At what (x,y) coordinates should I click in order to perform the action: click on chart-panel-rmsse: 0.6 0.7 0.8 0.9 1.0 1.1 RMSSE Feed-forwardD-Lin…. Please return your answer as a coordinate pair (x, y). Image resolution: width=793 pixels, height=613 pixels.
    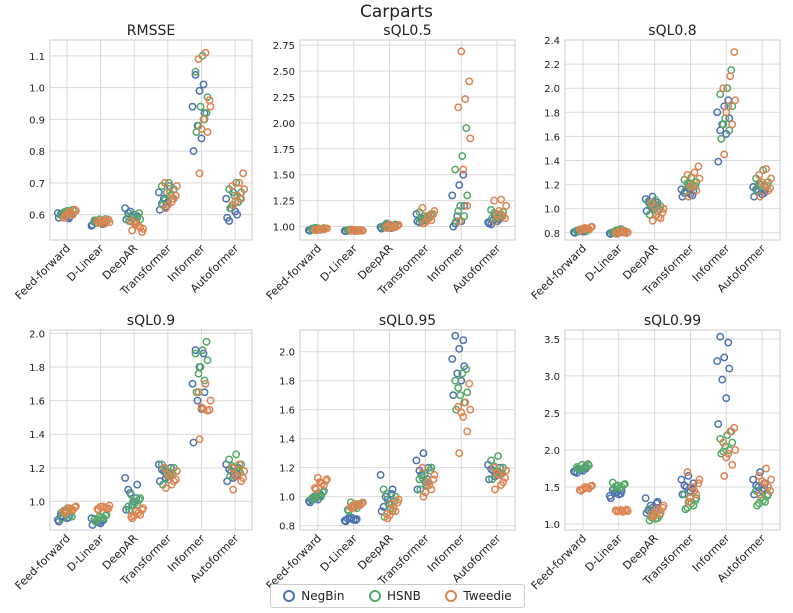
    Looking at the image, I should click on (133, 162).